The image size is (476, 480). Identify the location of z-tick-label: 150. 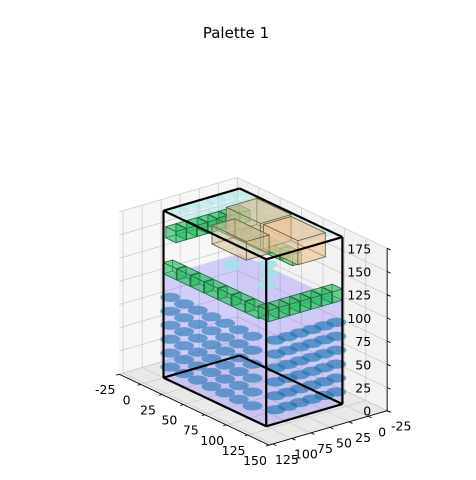
(359, 272).